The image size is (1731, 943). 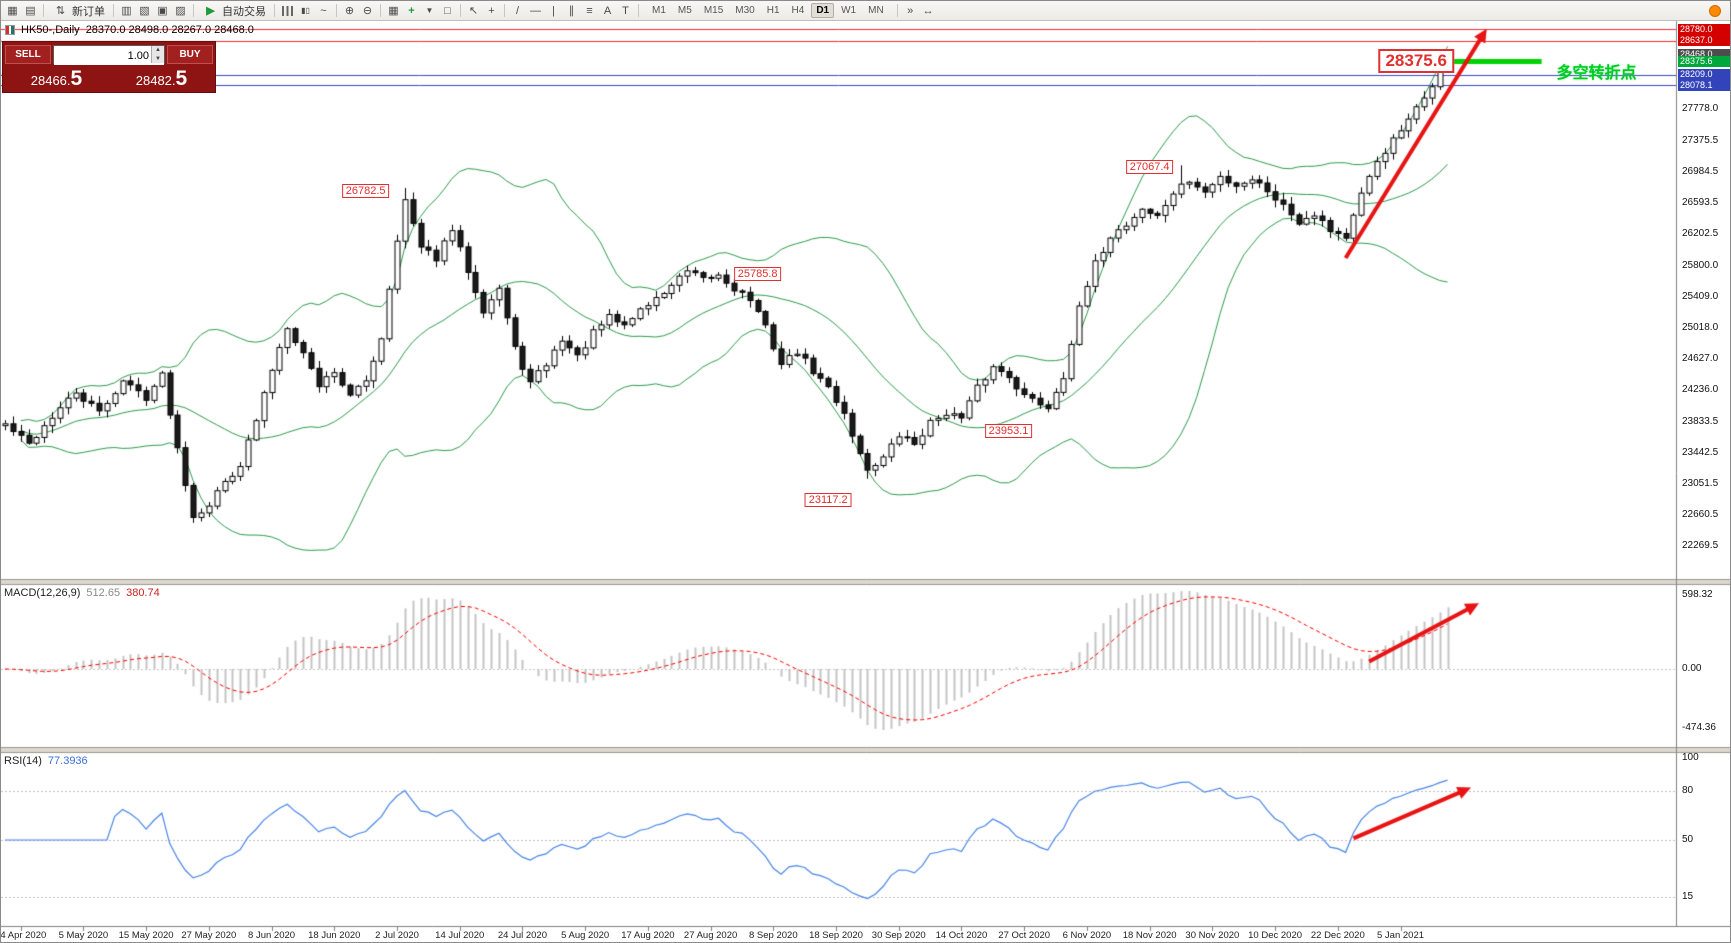 I want to click on channel-icon: ∥, so click(x=571, y=11).